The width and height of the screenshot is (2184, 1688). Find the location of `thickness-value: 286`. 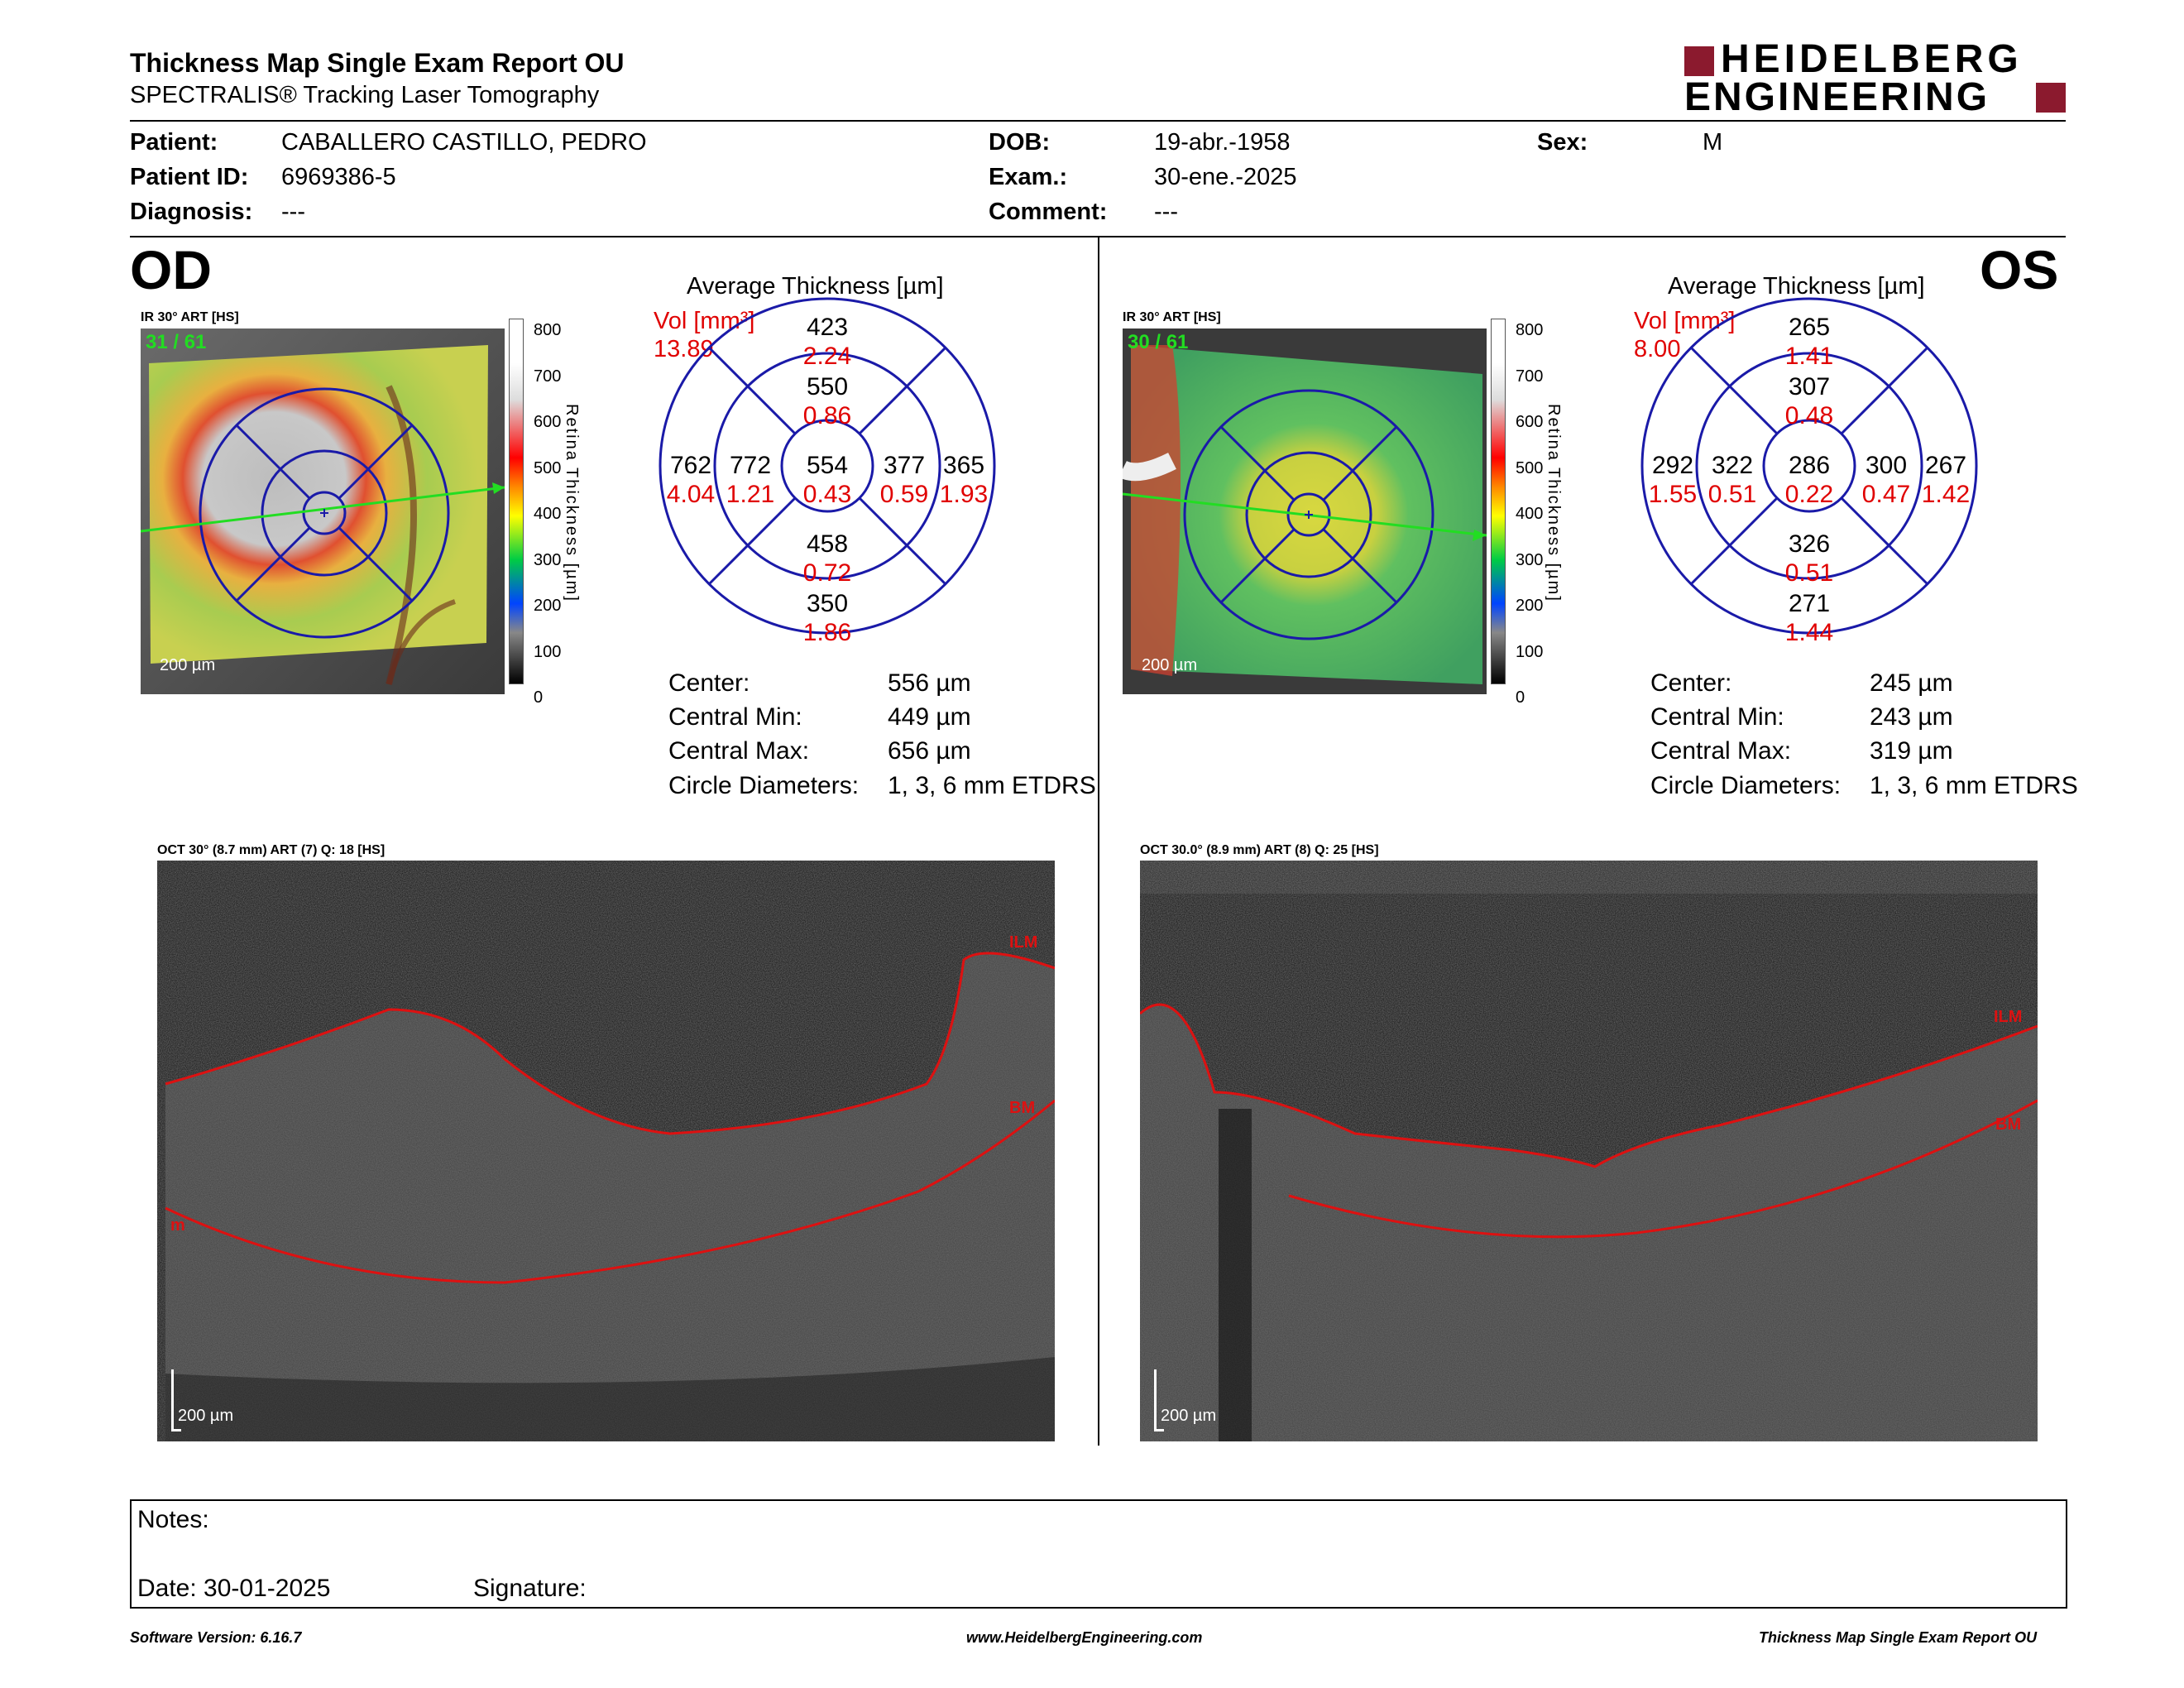

thickness-value: 286 is located at coordinates (1809, 465).